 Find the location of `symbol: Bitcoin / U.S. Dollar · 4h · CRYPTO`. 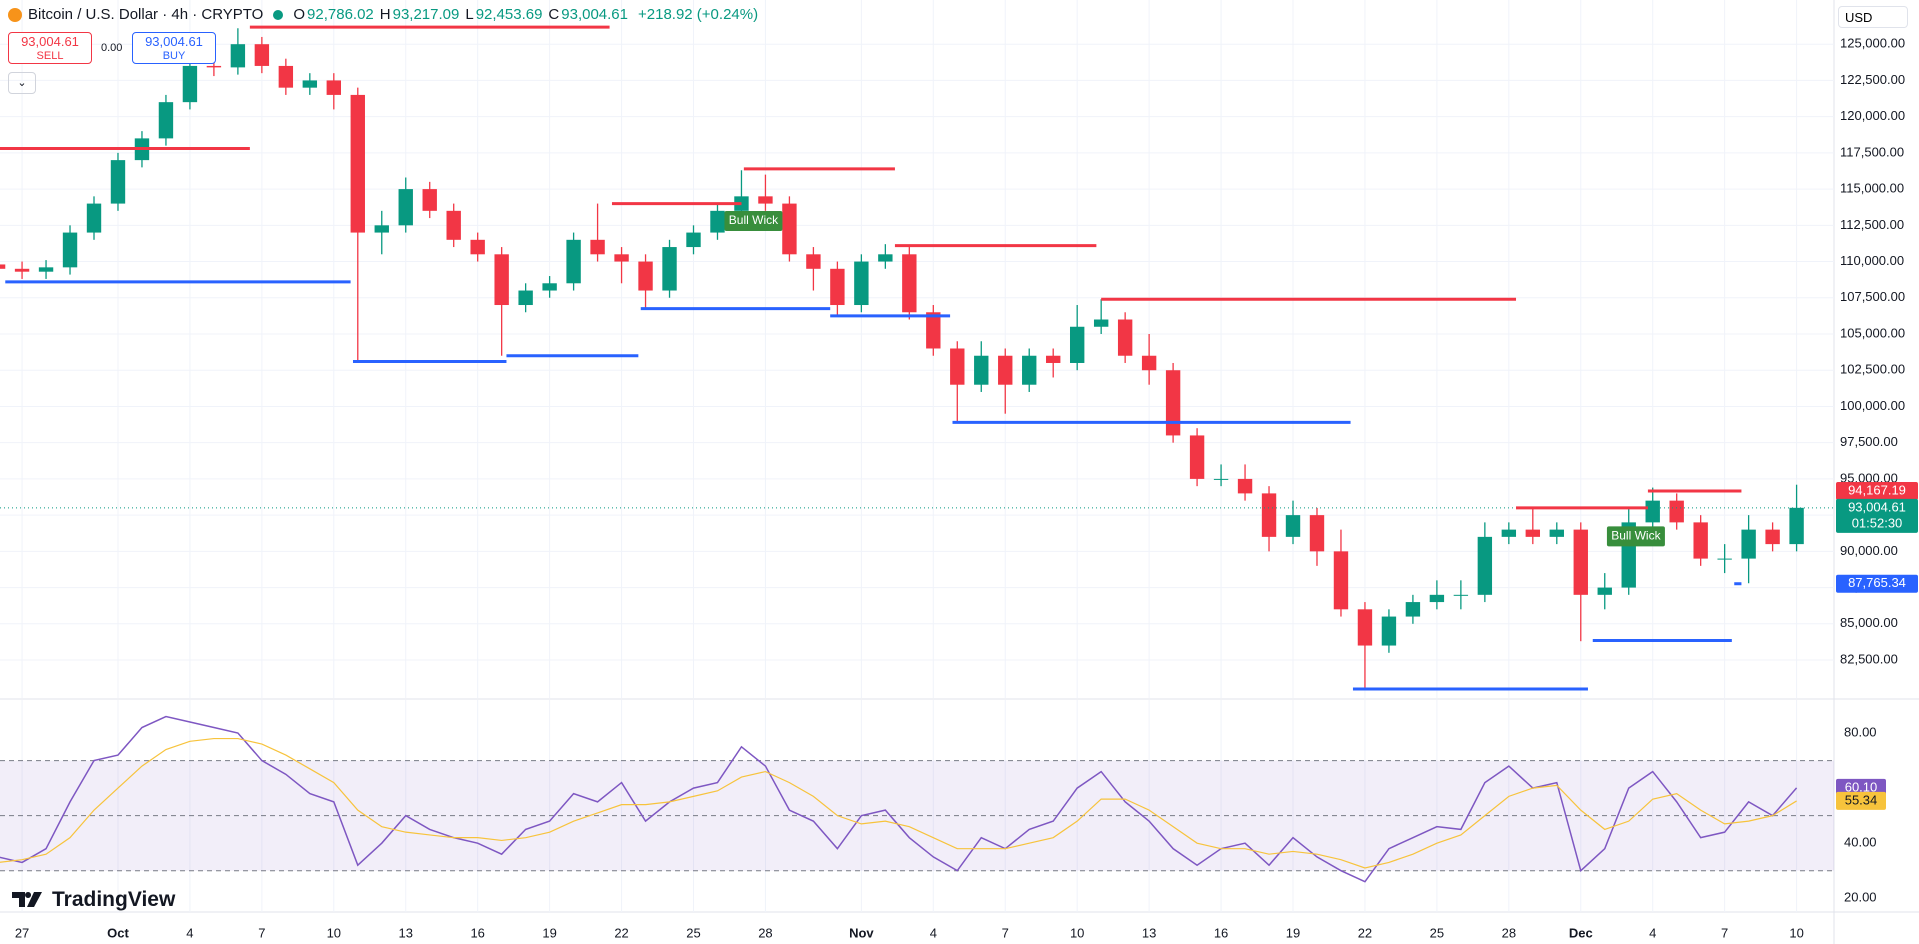

symbol: Bitcoin / U.S. Dollar · 4h · CRYPTO is located at coordinates (146, 14).